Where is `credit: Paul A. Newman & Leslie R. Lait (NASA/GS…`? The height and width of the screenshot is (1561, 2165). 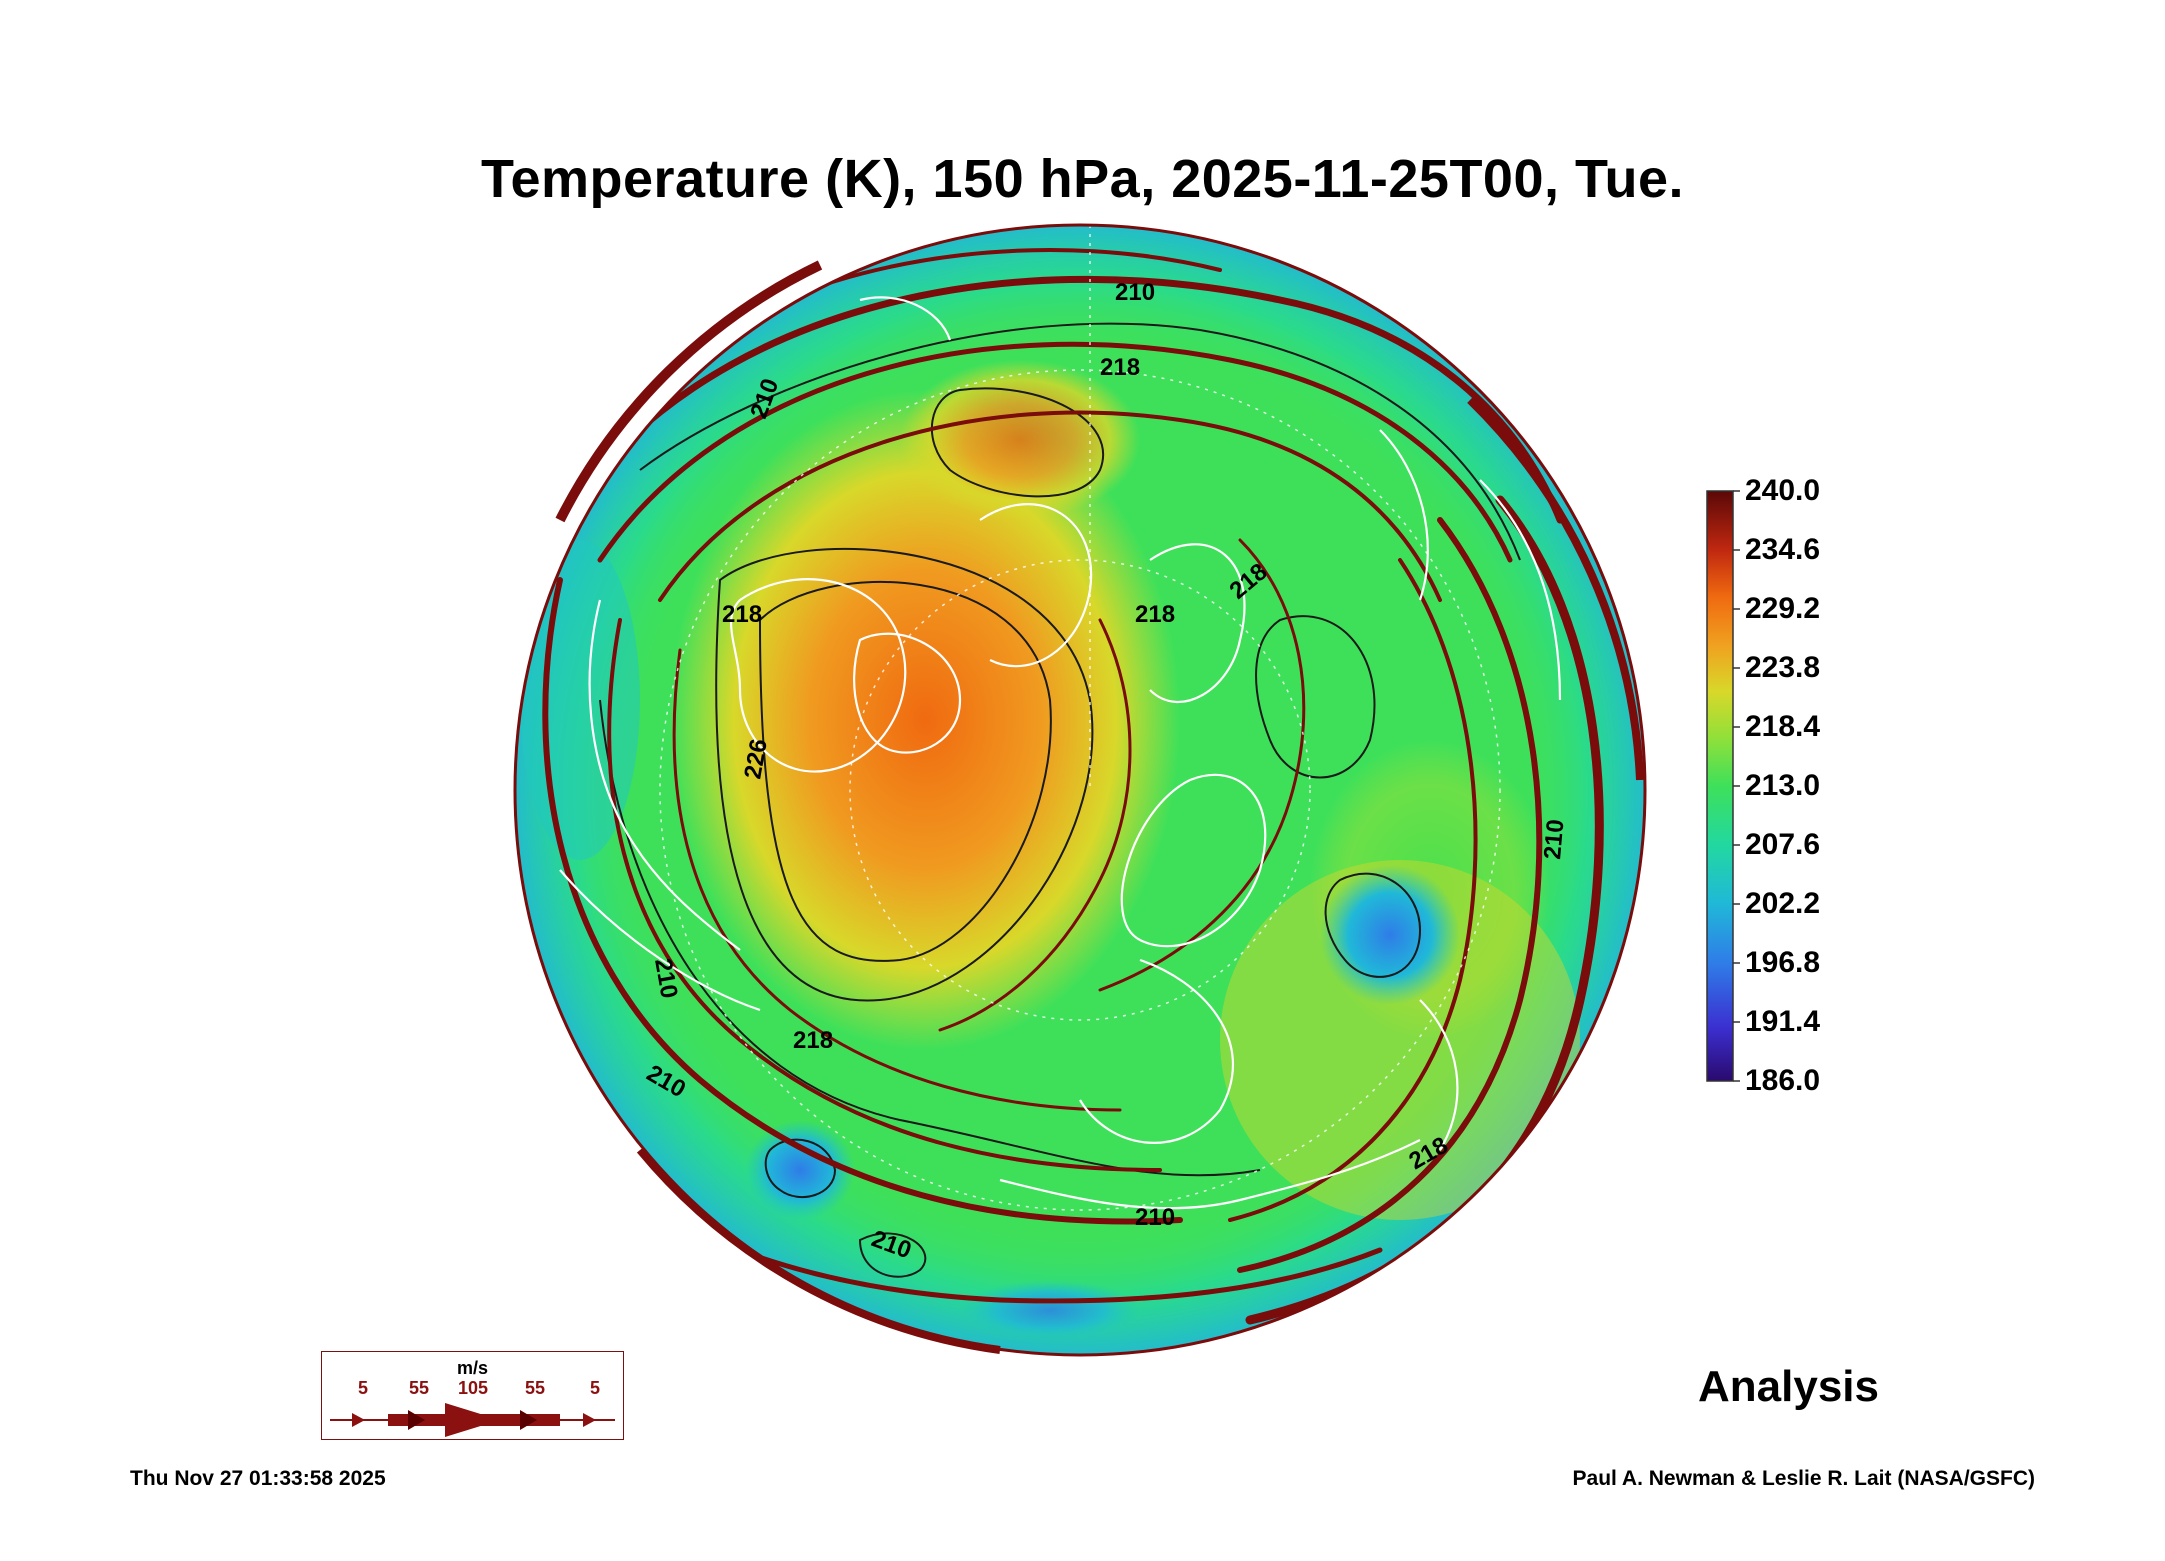 credit: Paul A. Newman & Leslie R. Lait (NASA/GS… is located at coordinates (1803, 1478).